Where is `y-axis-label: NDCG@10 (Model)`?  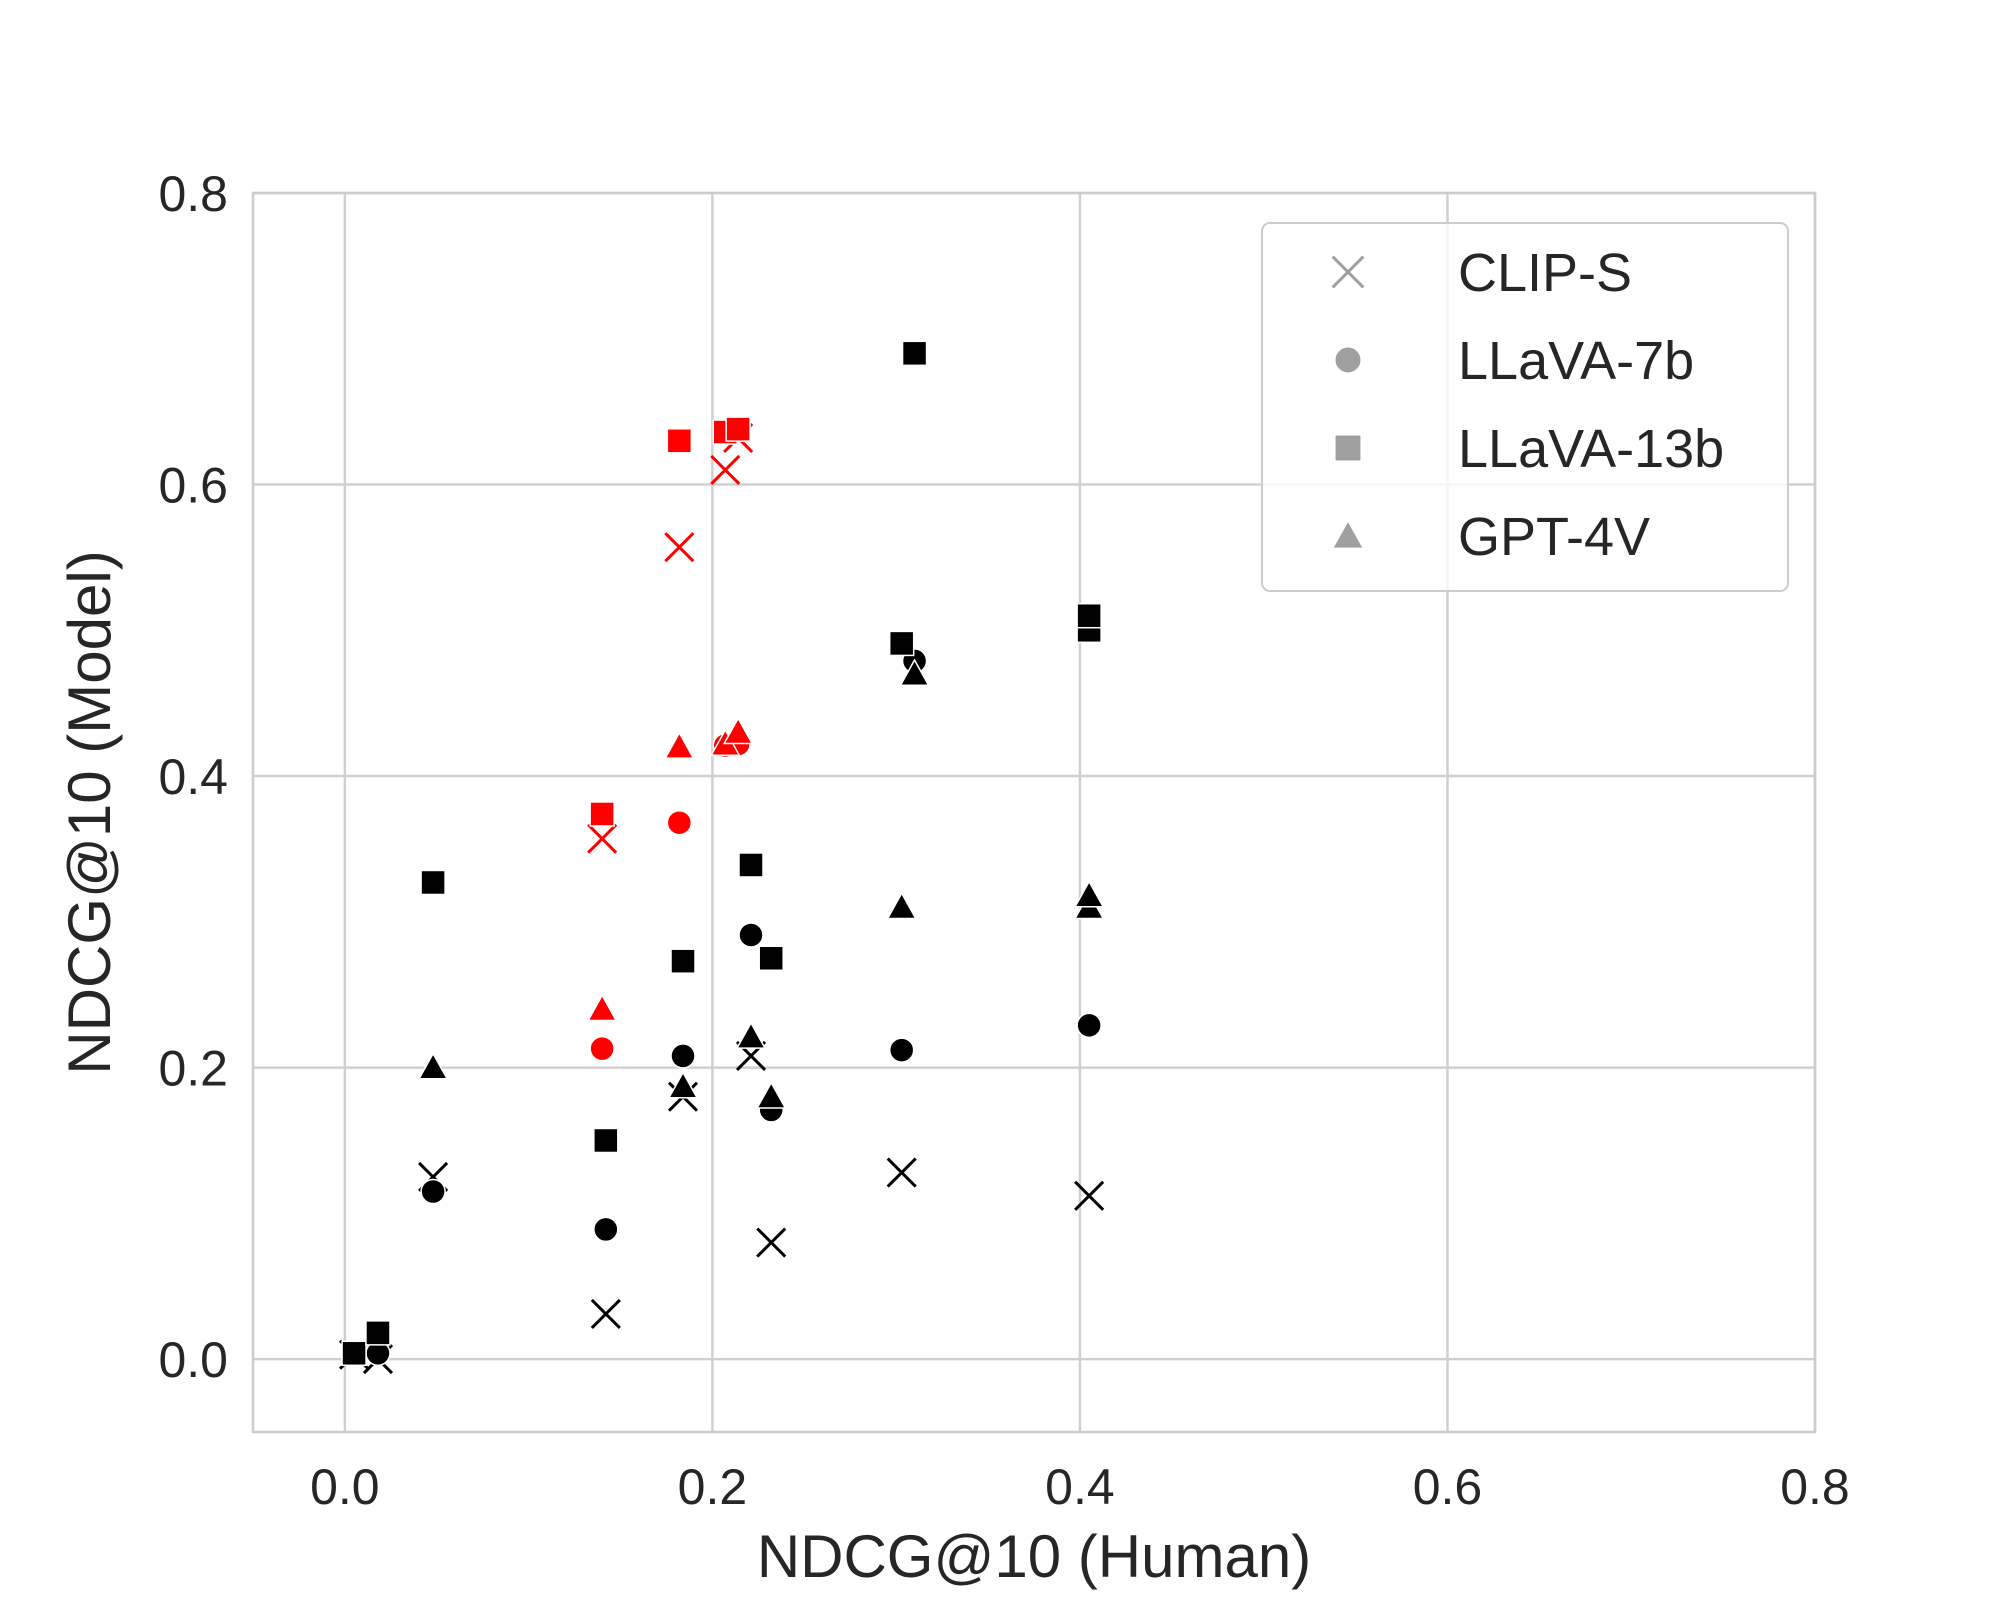
y-axis-label: NDCG@10 (Model) is located at coordinates (89, 812).